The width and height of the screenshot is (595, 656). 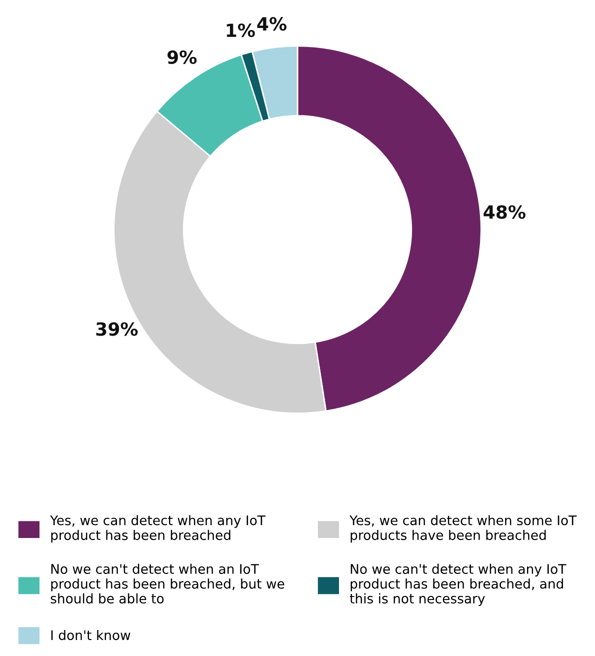 What do you see at coordinates (182, 57) in the screenshot?
I see `data-label: 9%` at bounding box center [182, 57].